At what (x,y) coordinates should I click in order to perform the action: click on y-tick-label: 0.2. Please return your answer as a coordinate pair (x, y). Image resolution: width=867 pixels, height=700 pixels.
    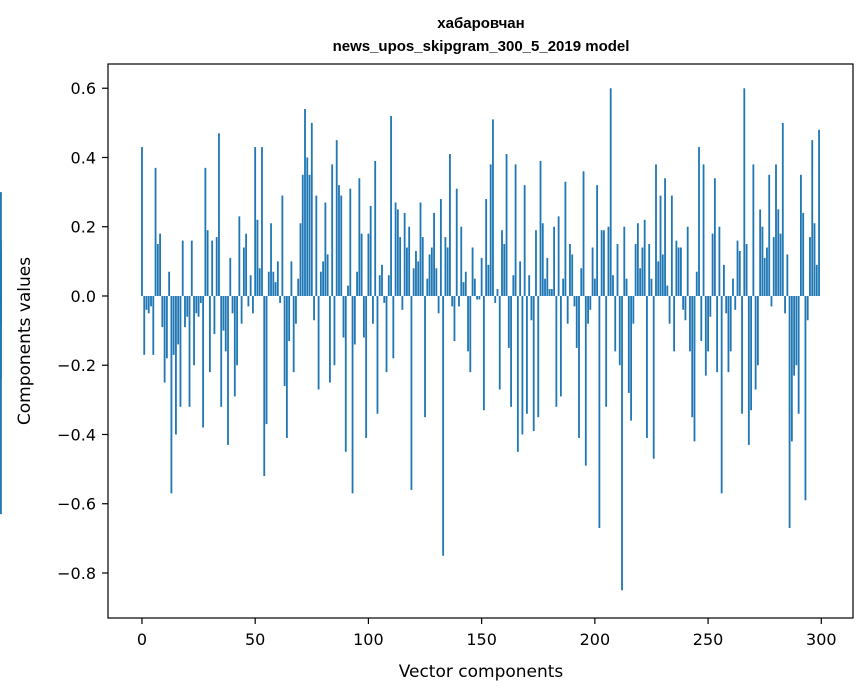
    Looking at the image, I should click on (83, 227).